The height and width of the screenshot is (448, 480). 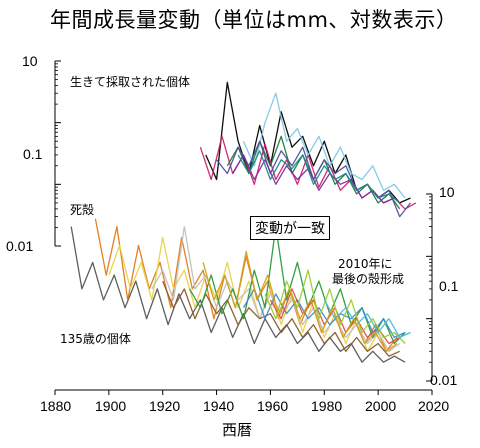 I want to click on x-tick-1980: 1980, so click(x=327, y=406).